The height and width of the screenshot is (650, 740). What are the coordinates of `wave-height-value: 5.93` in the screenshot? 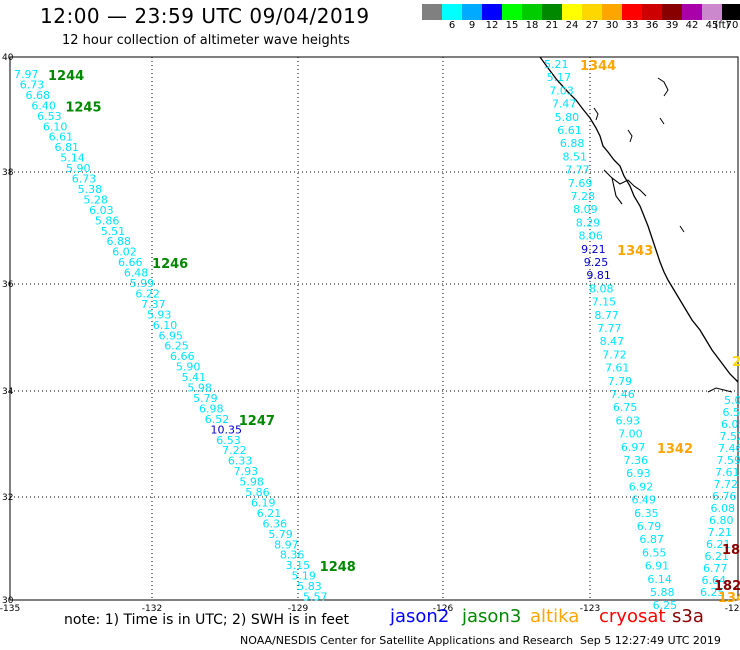 It's located at (159, 314).